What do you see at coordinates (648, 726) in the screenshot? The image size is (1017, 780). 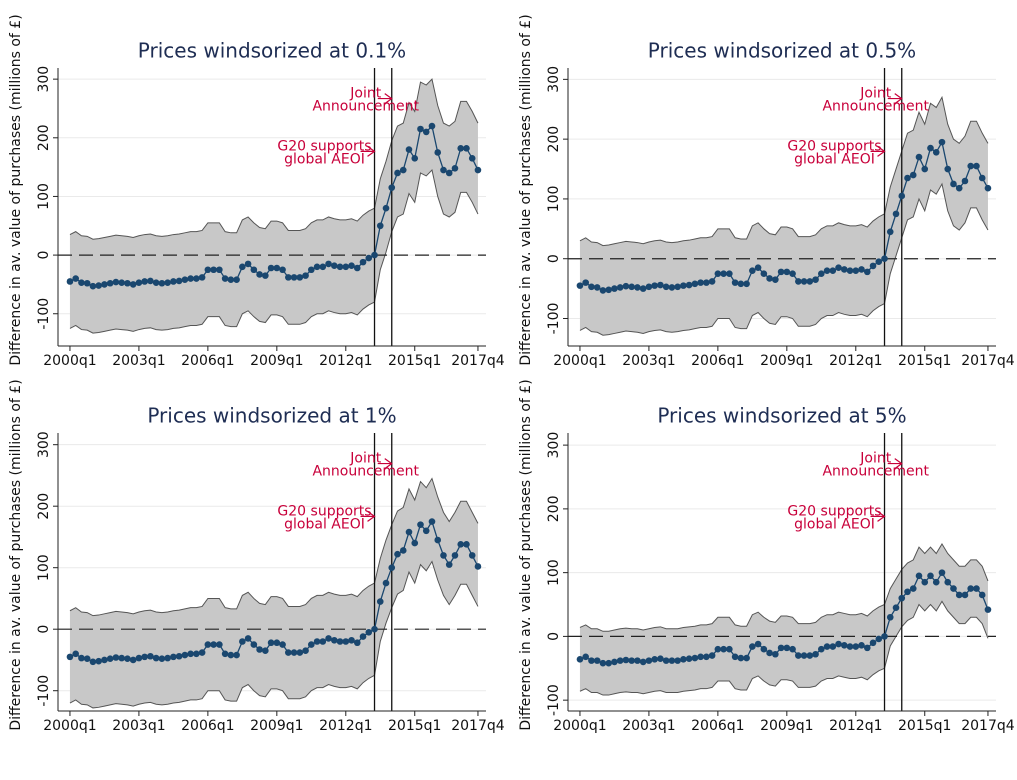 I see `x-tick-label: 2003q1` at bounding box center [648, 726].